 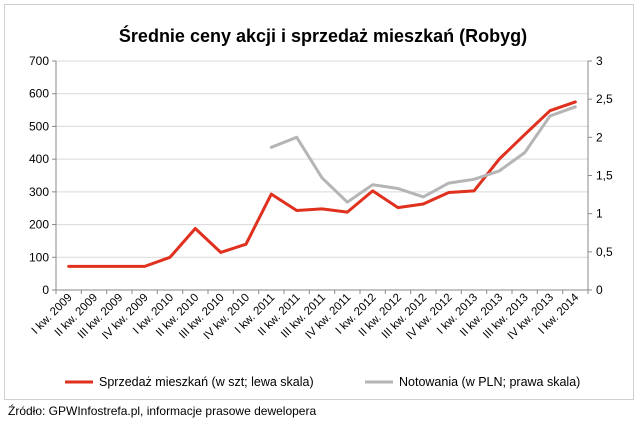 What do you see at coordinates (39, 126) in the screenshot?
I see `left-tick-label: 500` at bounding box center [39, 126].